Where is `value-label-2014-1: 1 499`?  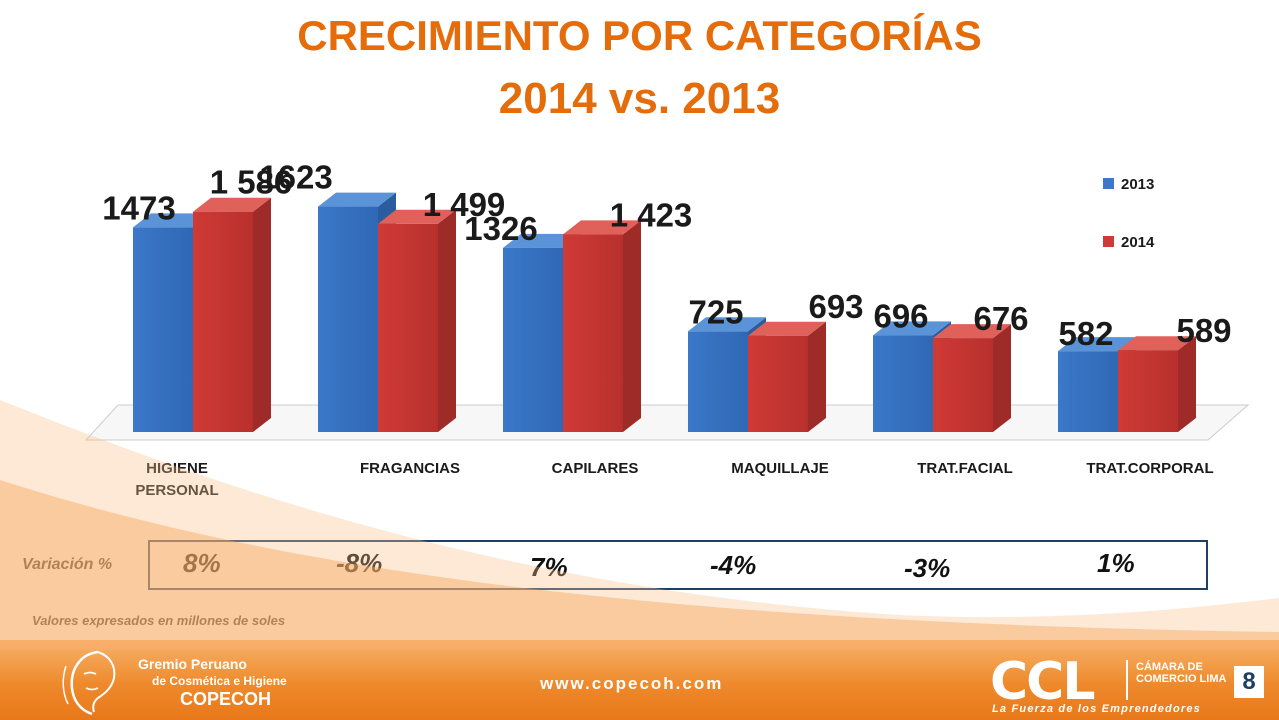 value-label-2014-1: 1 499 is located at coordinates (464, 204).